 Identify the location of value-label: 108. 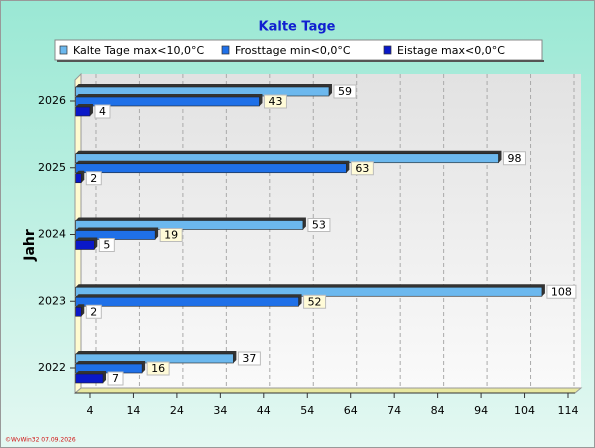
(561, 291).